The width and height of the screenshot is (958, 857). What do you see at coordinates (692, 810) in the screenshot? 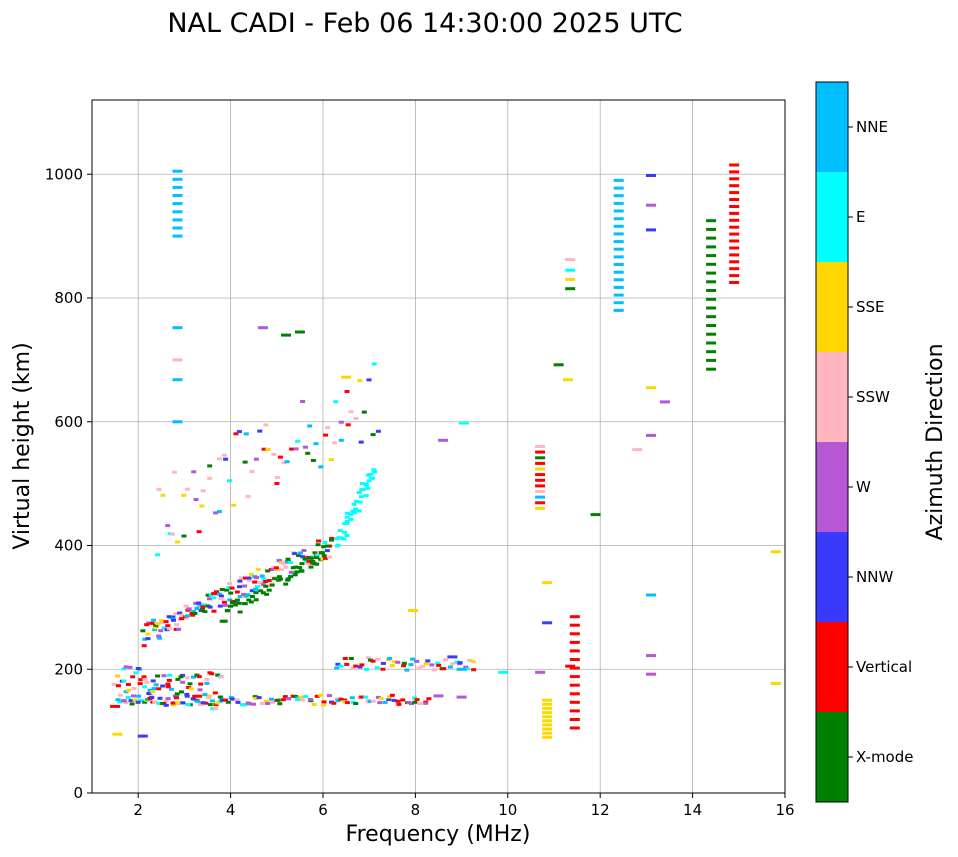
I see `x-tick-label: 14` at bounding box center [692, 810].